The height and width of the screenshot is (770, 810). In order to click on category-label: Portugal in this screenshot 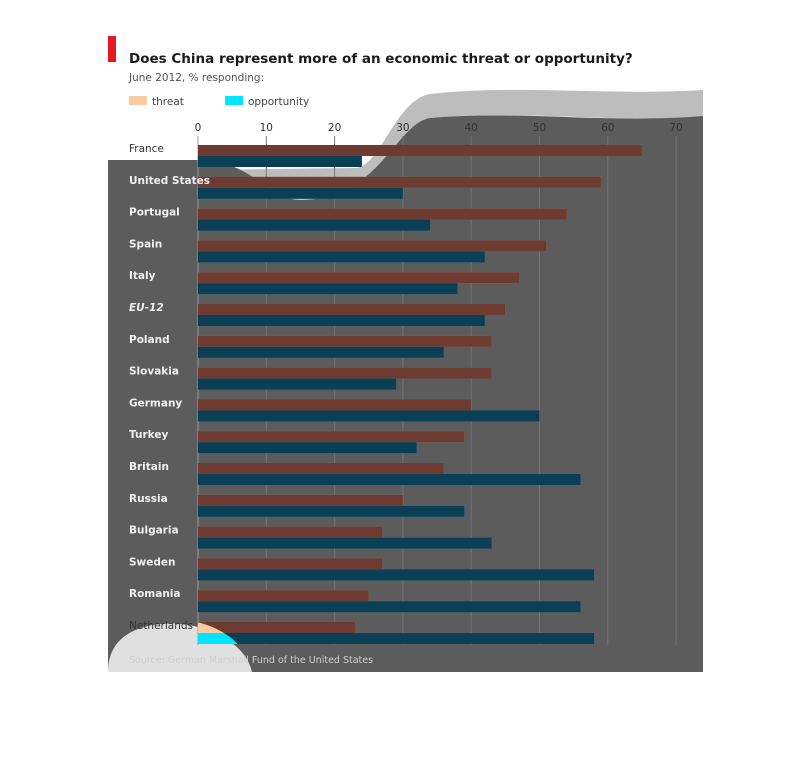, I will do `click(154, 213)`.